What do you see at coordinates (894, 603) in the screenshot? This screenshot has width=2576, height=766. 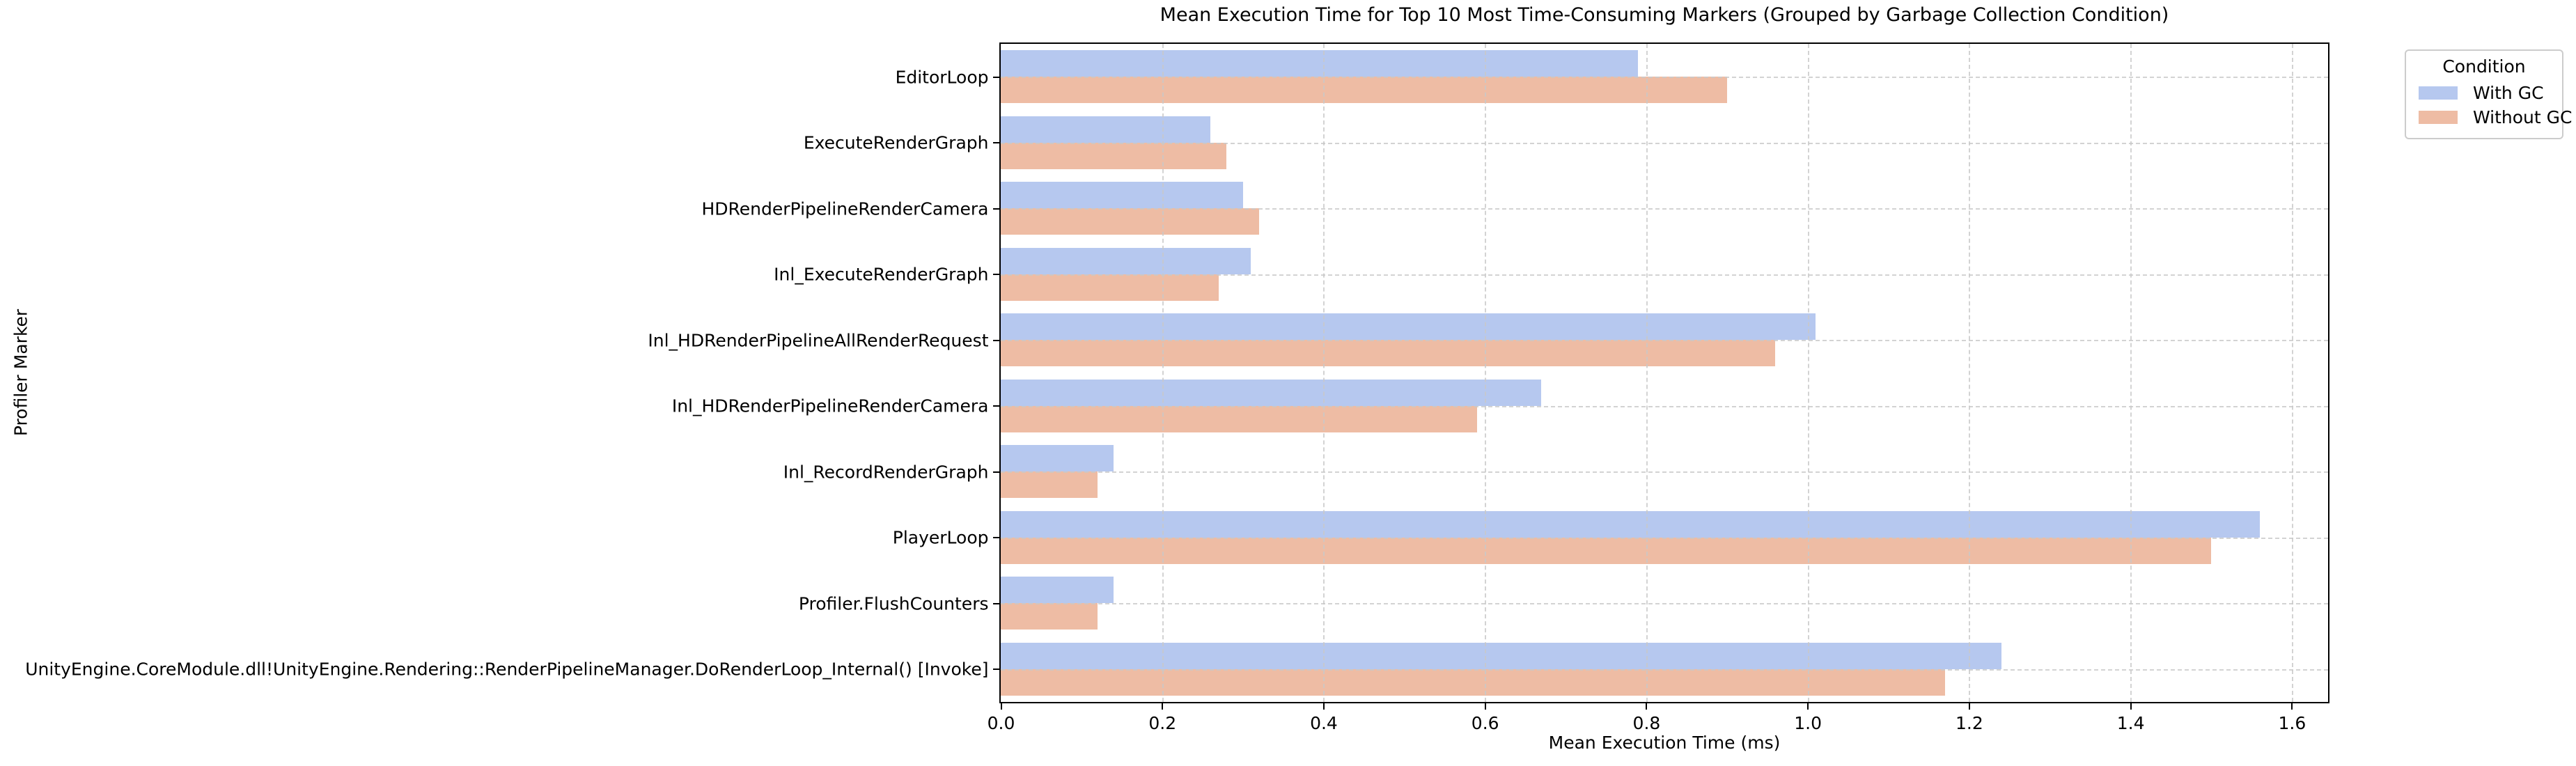 I see `y-tick-label: Profiler.FlushCounters` at bounding box center [894, 603].